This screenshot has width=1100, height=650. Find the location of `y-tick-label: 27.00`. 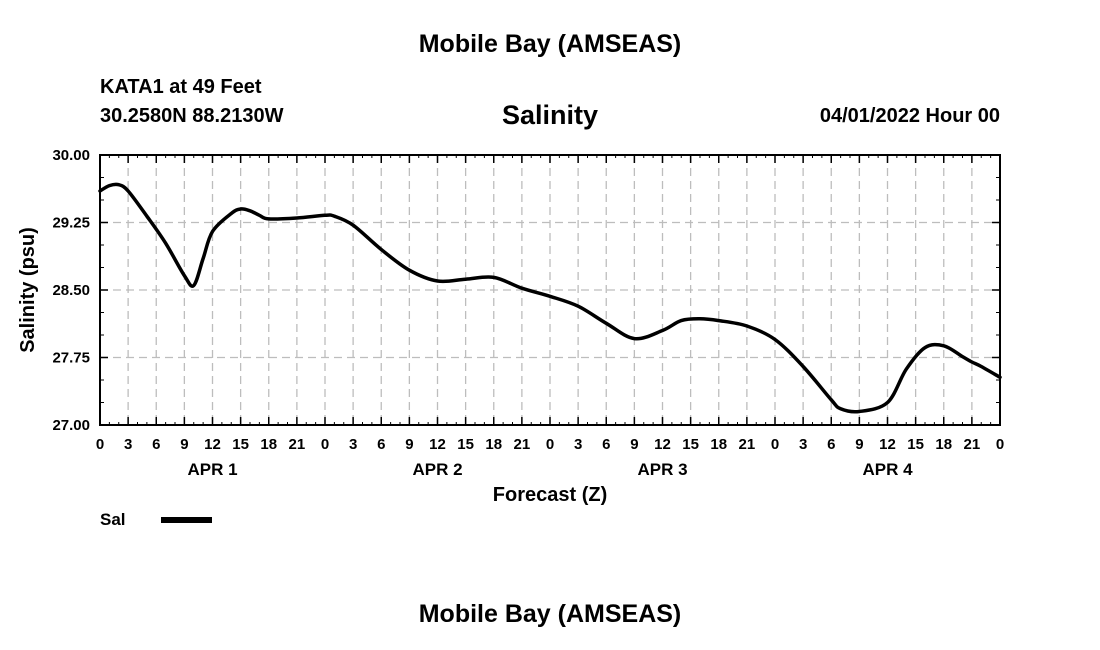

y-tick-label: 27.00 is located at coordinates (71, 425).